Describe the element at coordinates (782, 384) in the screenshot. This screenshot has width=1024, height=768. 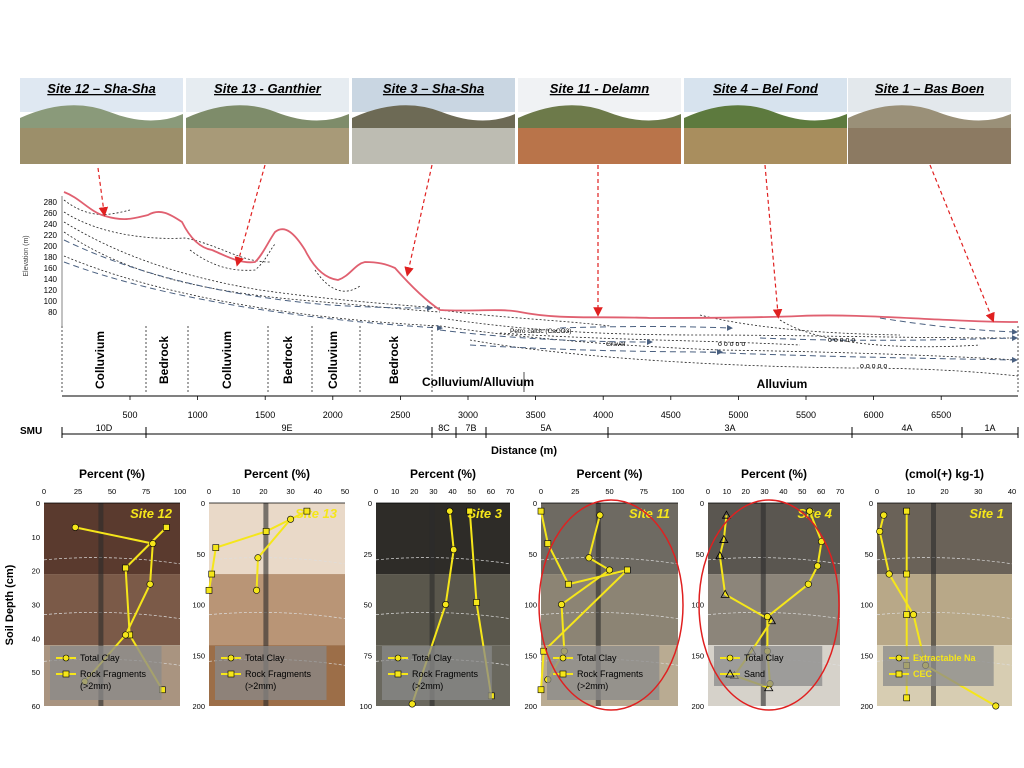
I see `geomorphic-unit-label: Alluvium` at that location.